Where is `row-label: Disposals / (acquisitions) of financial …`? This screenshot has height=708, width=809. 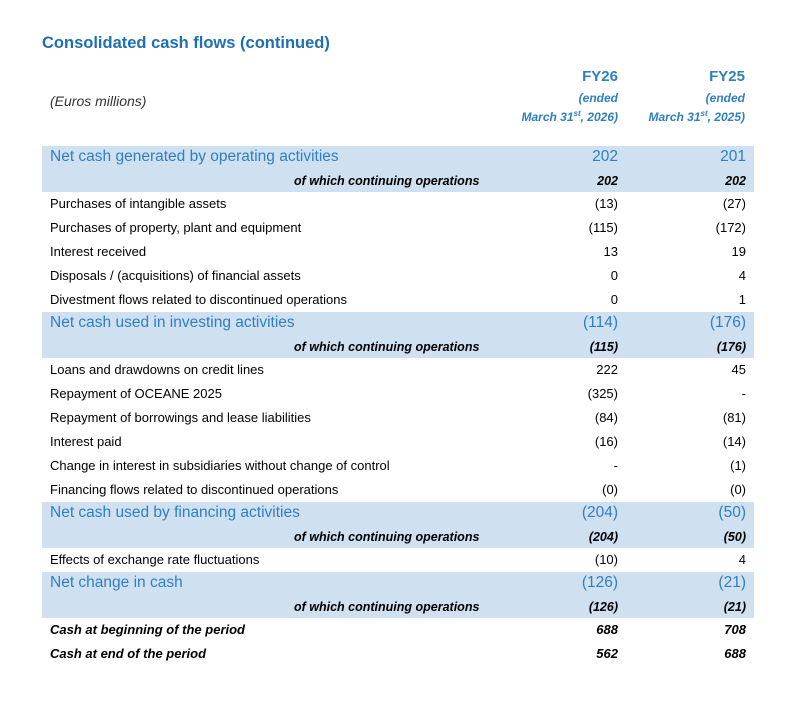 row-label: Disposals / (acquisitions) of financial … is located at coordinates (175, 275).